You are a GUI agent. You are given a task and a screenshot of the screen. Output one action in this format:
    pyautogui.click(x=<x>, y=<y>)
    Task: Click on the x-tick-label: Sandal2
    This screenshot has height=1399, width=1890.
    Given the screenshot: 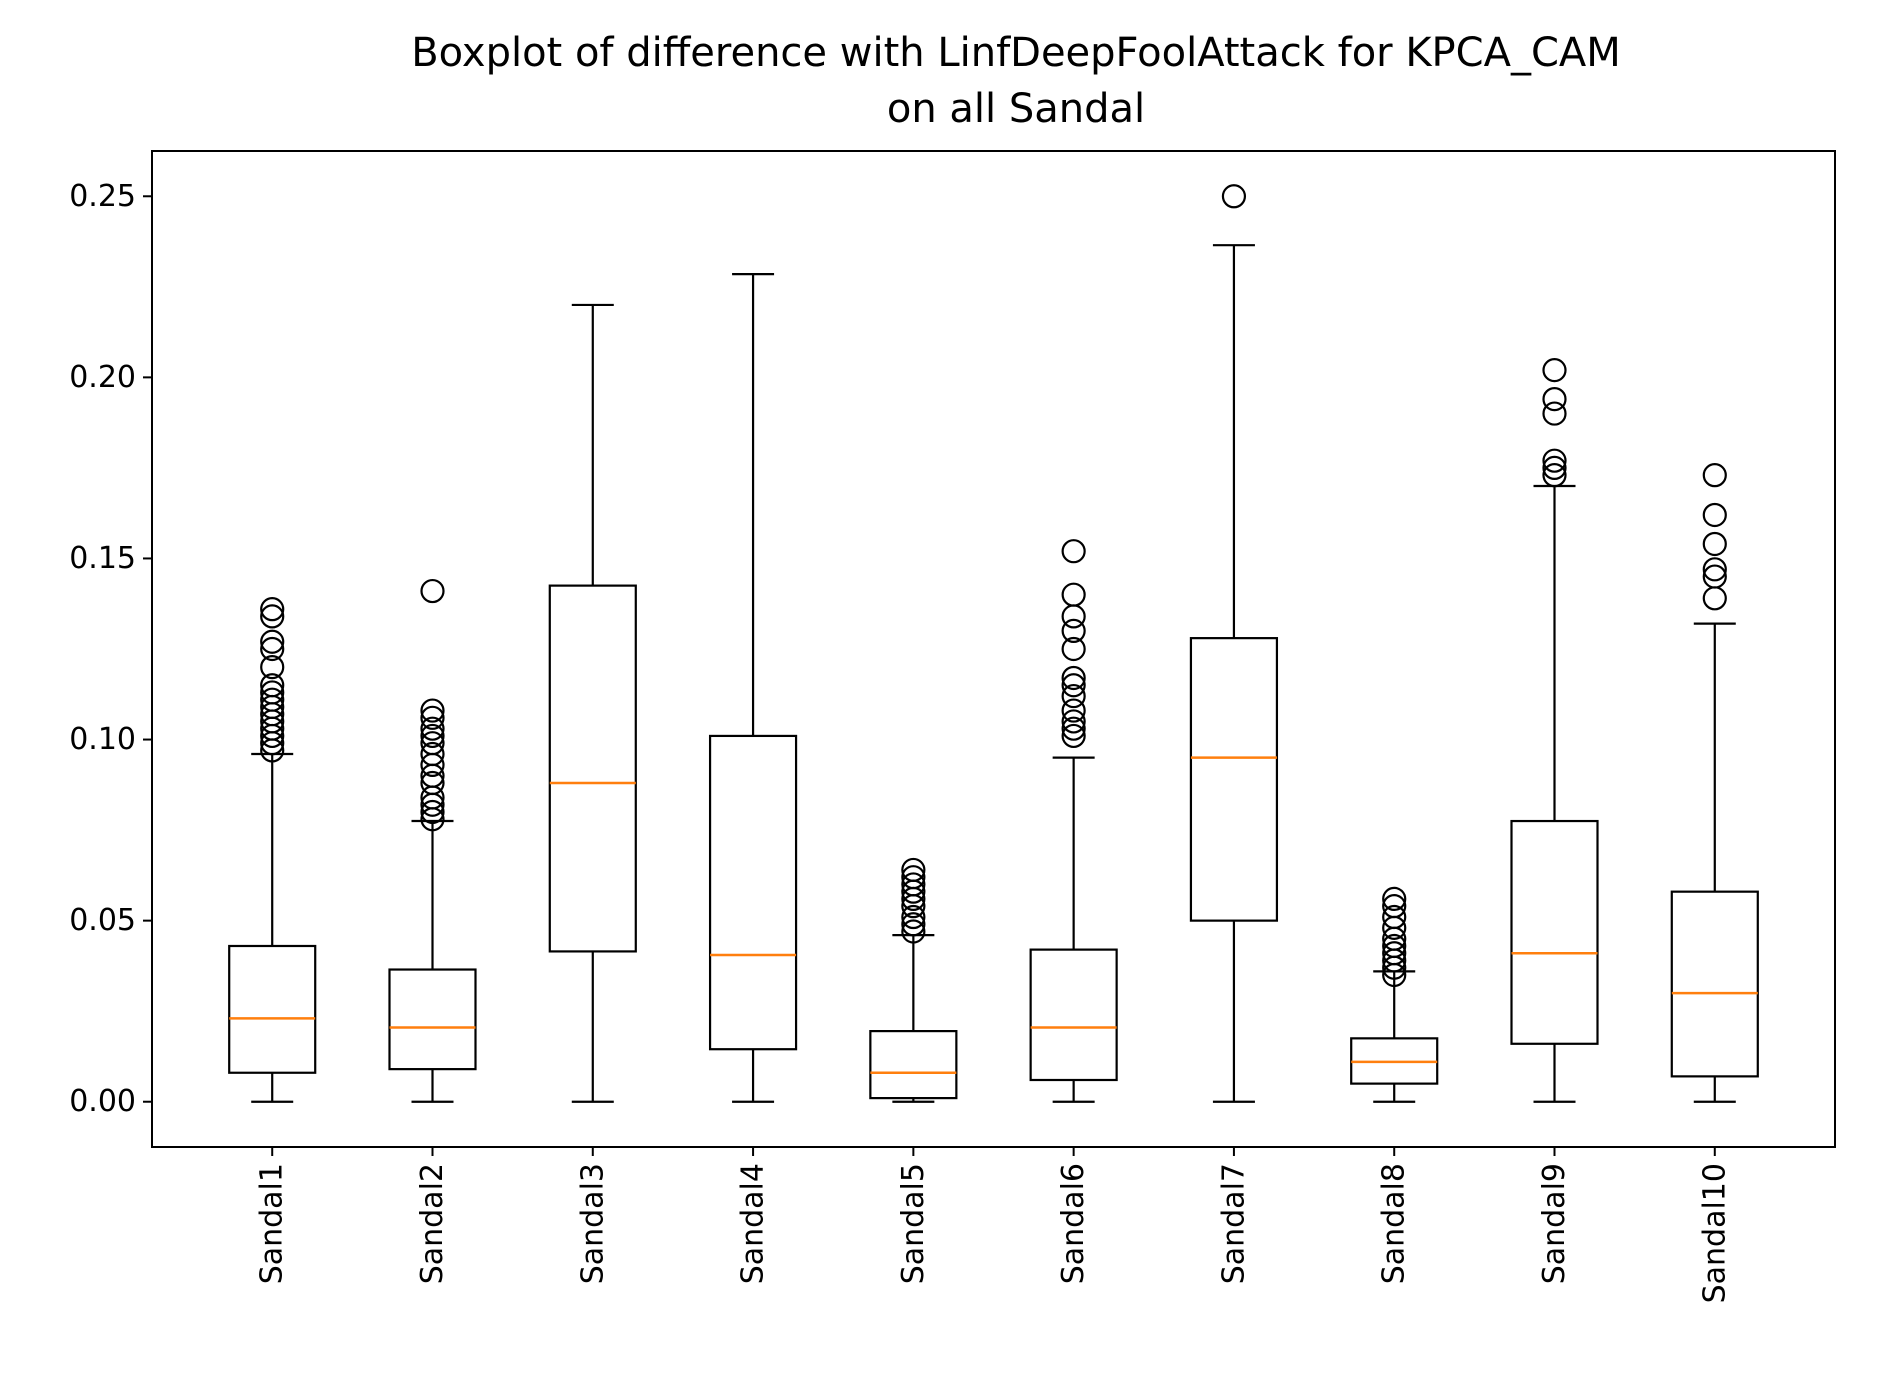 What is the action you would take?
    pyautogui.click(x=432, y=1223)
    